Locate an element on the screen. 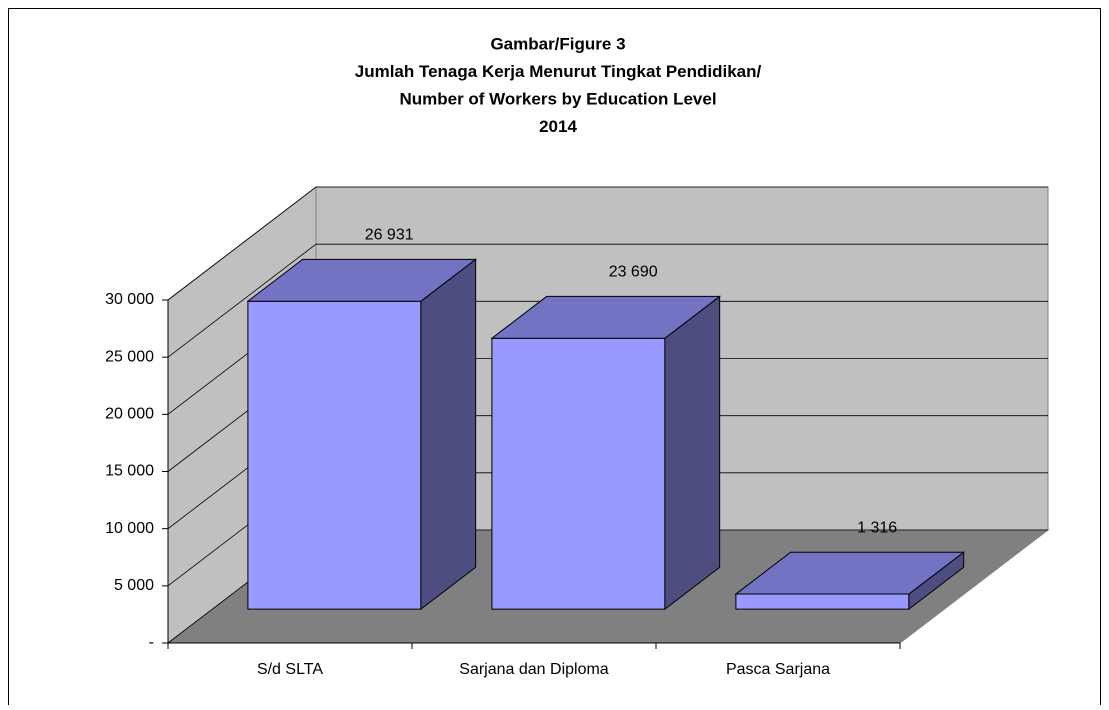  y-tick-label: 10 000 is located at coordinates (129, 528).